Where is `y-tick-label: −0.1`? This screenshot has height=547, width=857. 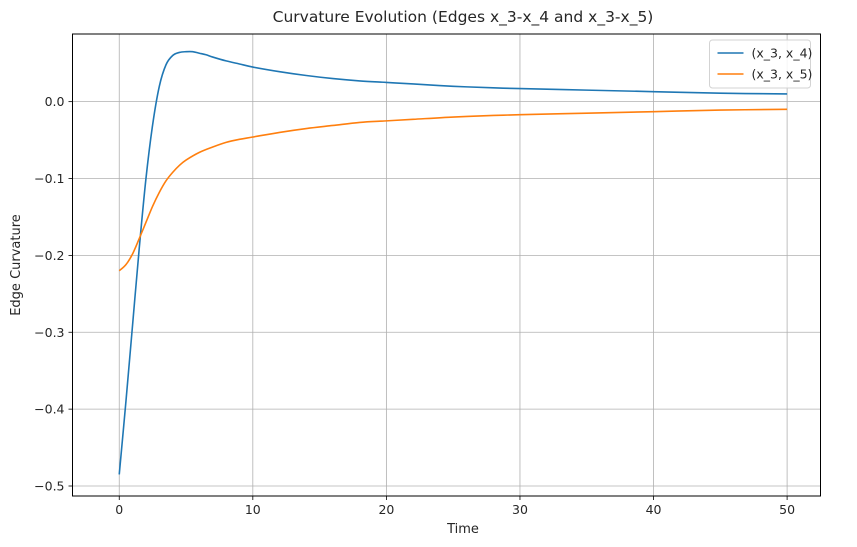 y-tick-label: −0.1 is located at coordinates (49, 178).